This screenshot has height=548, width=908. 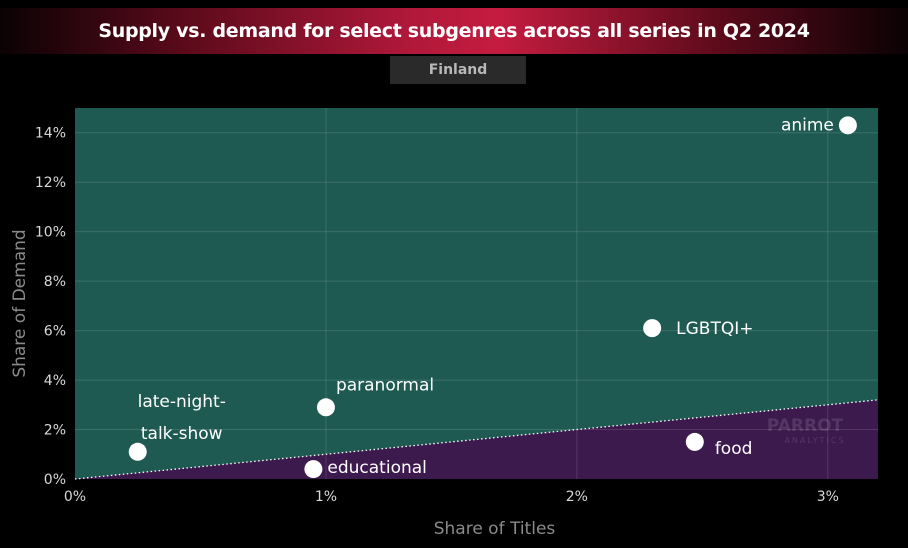 I want to click on data-label: talk-show, so click(x=182, y=434).